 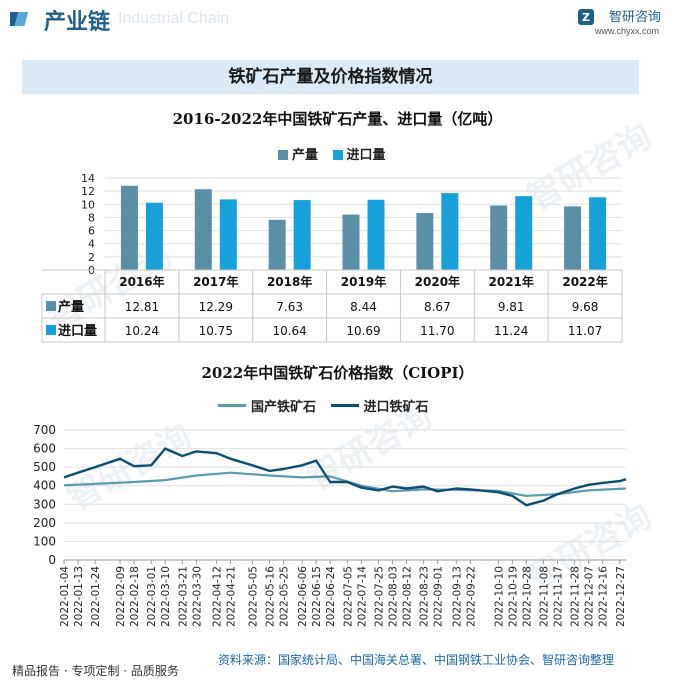 I want to click on data-label-import: 10.64, so click(x=289, y=331).